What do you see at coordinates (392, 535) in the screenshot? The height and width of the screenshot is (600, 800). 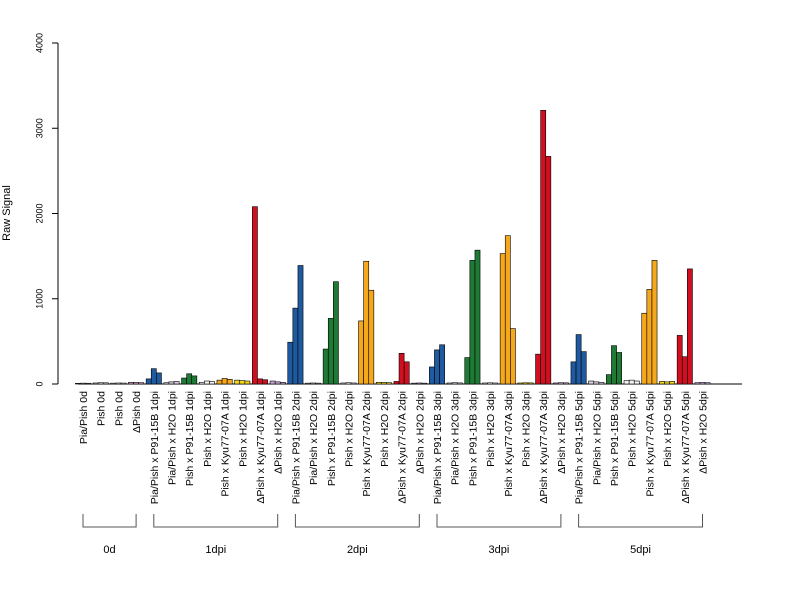 I see `group-brackets: 0d 1dpi 2dpi 3dpi 5dpi` at bounding box center [392, 535].